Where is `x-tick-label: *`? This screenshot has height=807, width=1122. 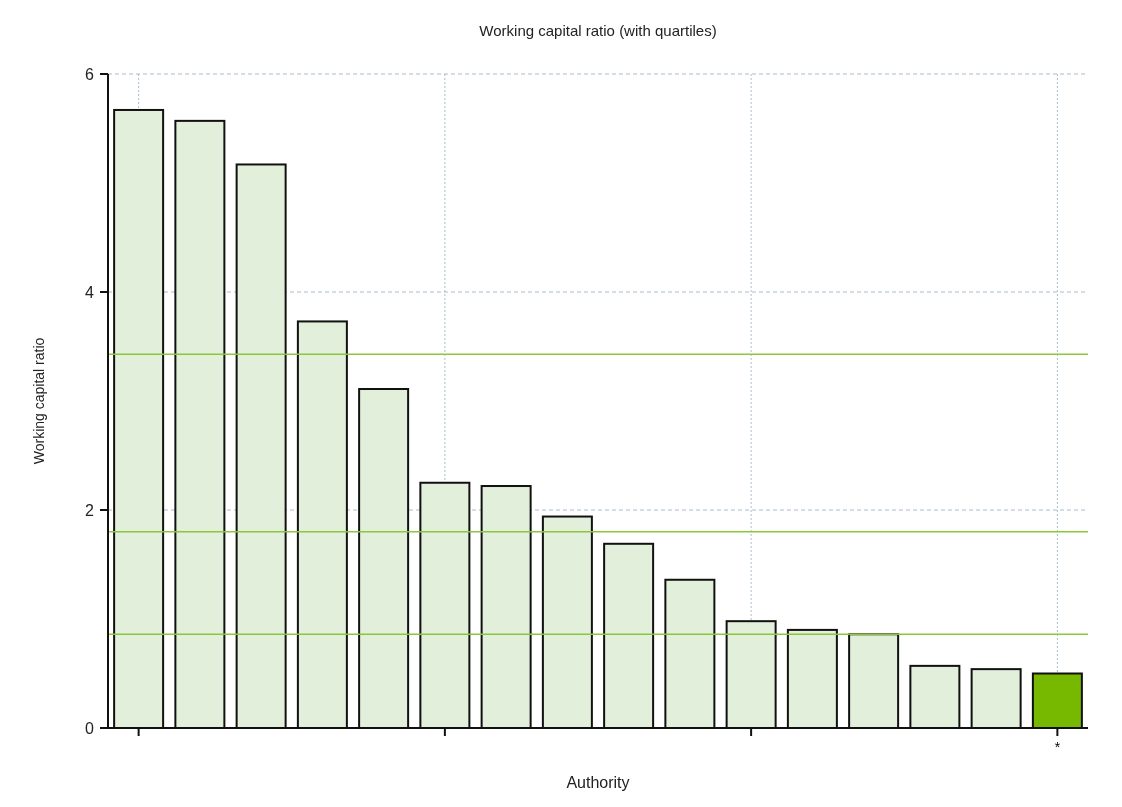
x-tick-label: * is located at coordinates (1057, 747).